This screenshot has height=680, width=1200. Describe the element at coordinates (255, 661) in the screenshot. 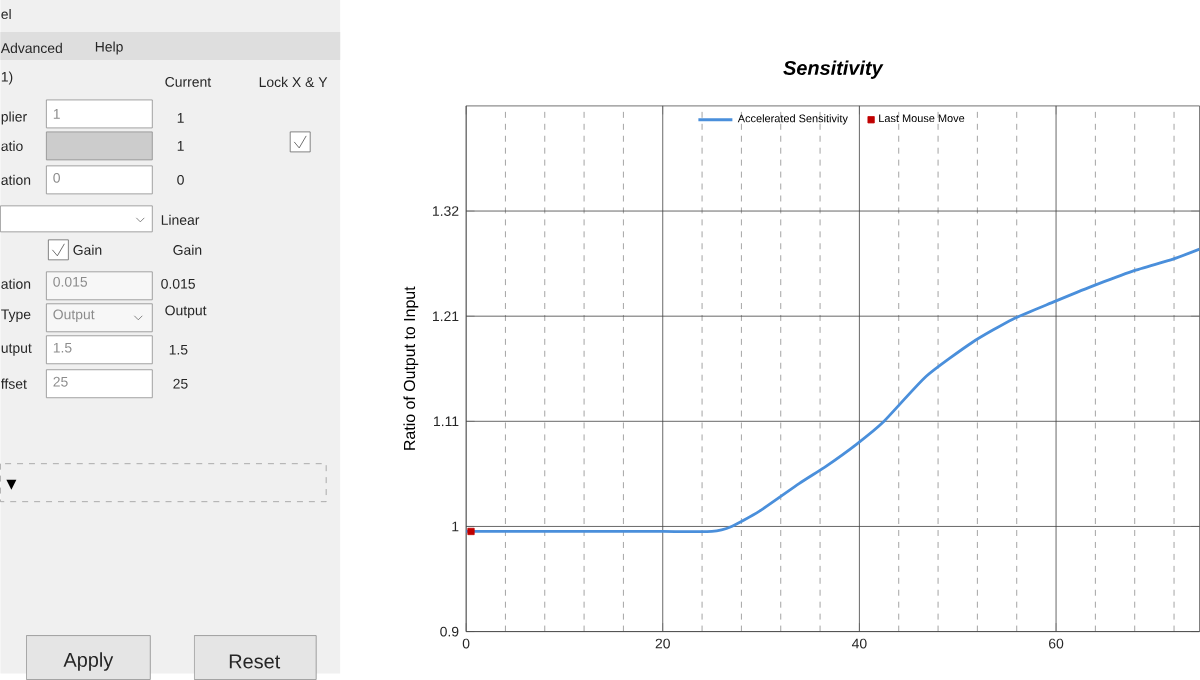

I see `text: Reset` at that location.